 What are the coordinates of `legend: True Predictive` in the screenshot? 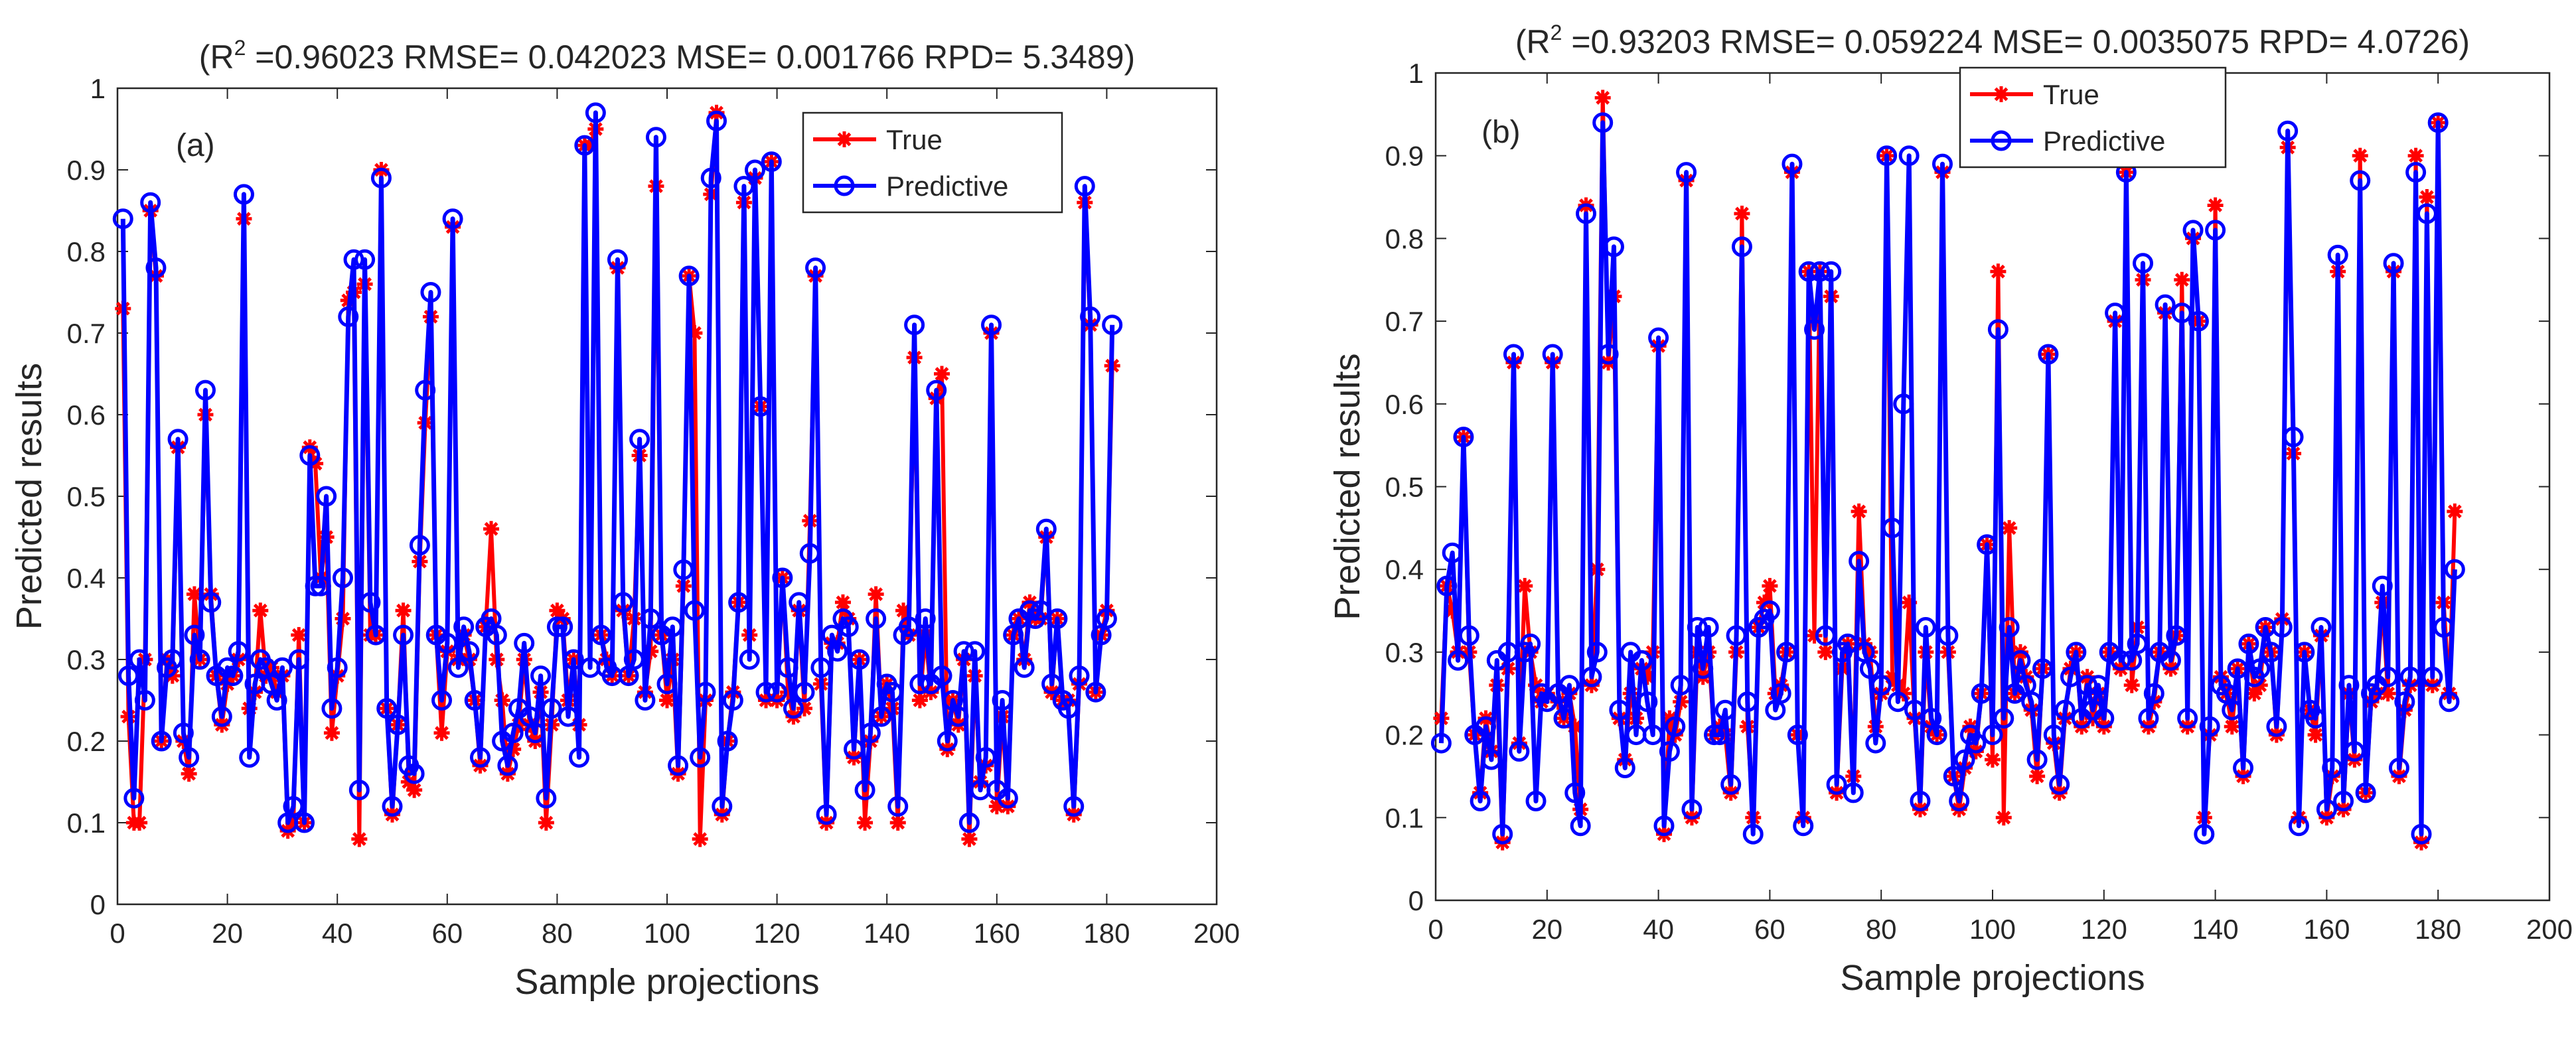 It's located at (2093, 117).